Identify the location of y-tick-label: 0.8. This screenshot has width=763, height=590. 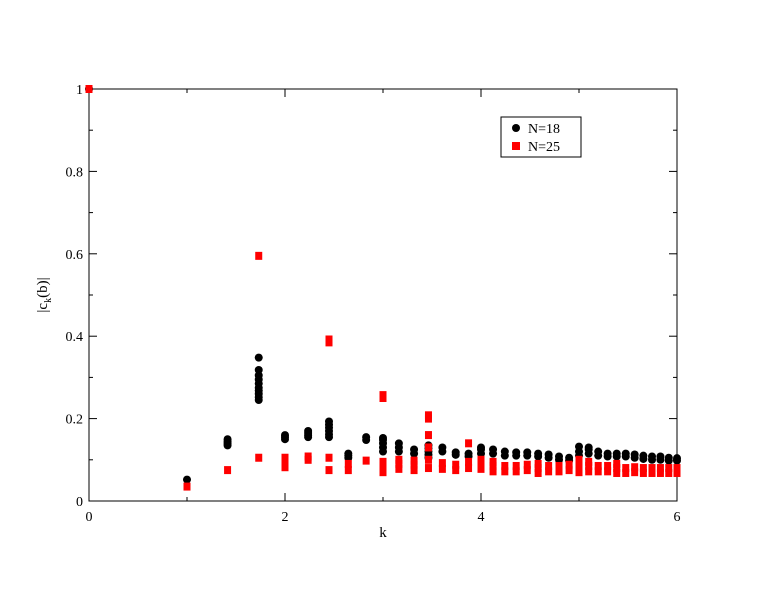
(75, 172).